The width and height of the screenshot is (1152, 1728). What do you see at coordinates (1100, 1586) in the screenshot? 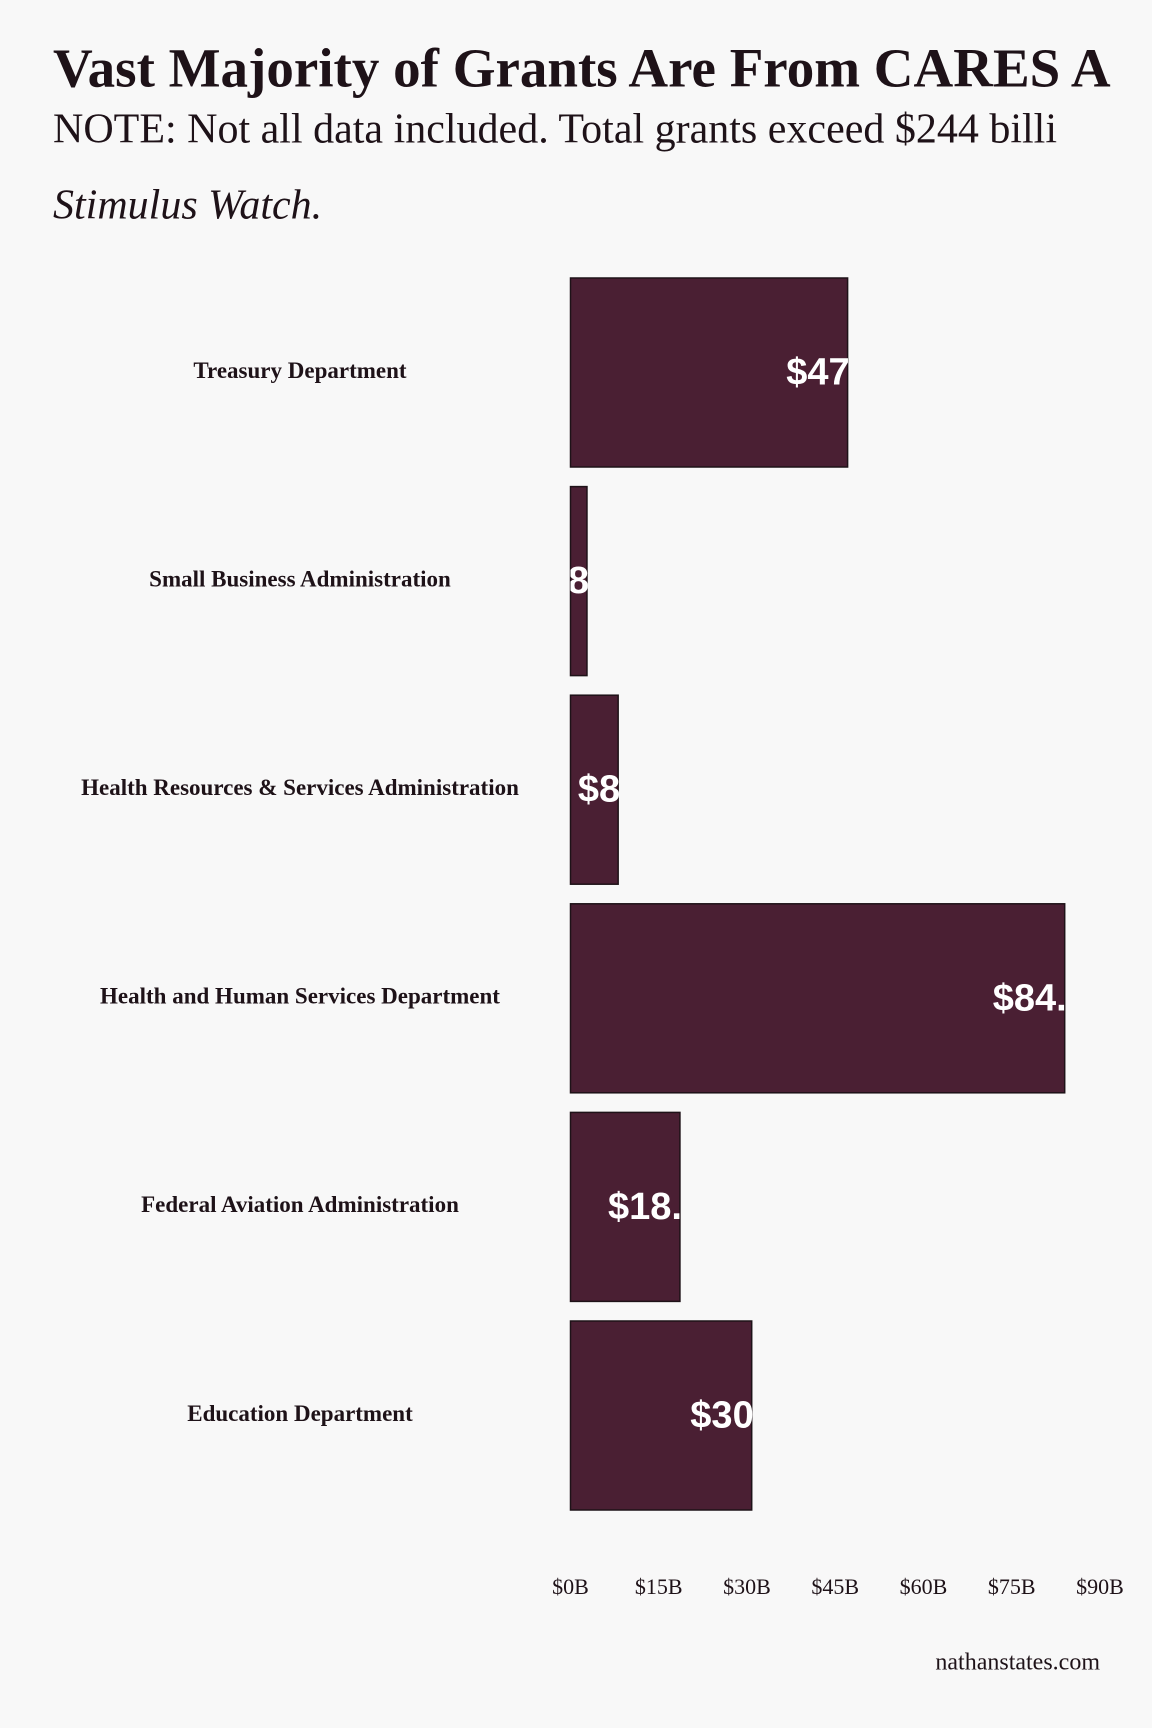
I see `x-tick-label: $90B` at bounding box center [1100, 1586].